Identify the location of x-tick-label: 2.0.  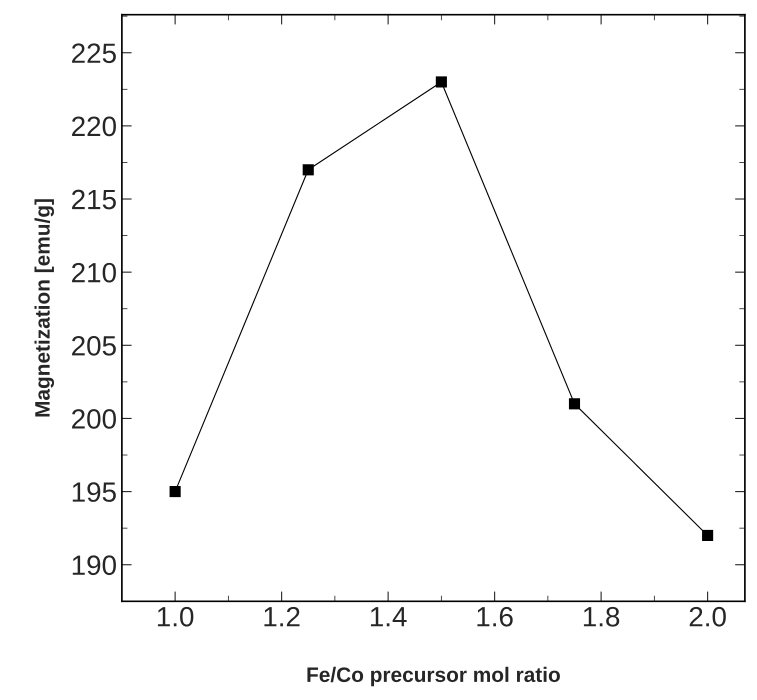
(708, 616).